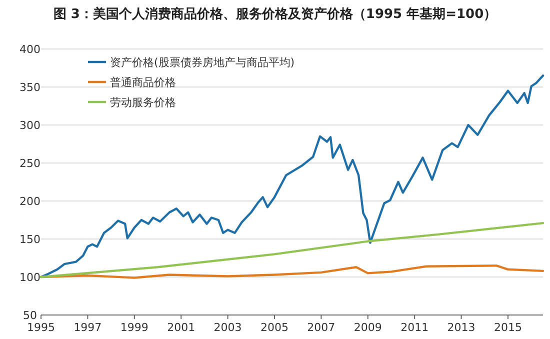 The height and width of the screenshot is (339, 550). I want to click on x-tick-label: 1999, so click(134, 327).